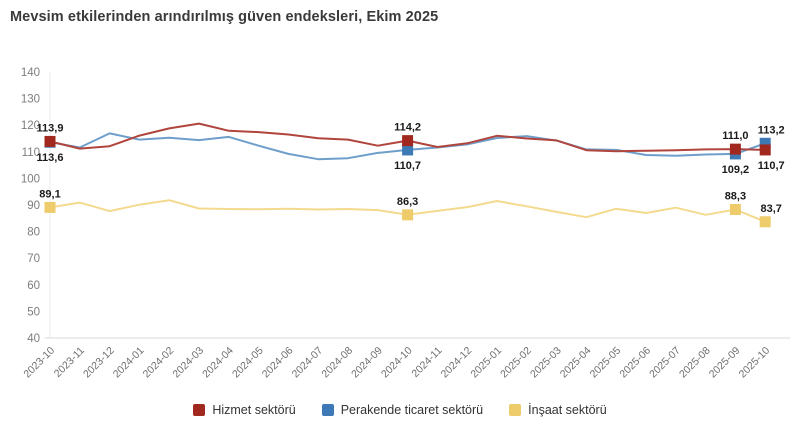 This screenshot has width=800, height=443. What do you see at coordinates (69, 362) in the screenshot?
I see `x-tick-label: 2023-11` at bounding box center [69, 362].